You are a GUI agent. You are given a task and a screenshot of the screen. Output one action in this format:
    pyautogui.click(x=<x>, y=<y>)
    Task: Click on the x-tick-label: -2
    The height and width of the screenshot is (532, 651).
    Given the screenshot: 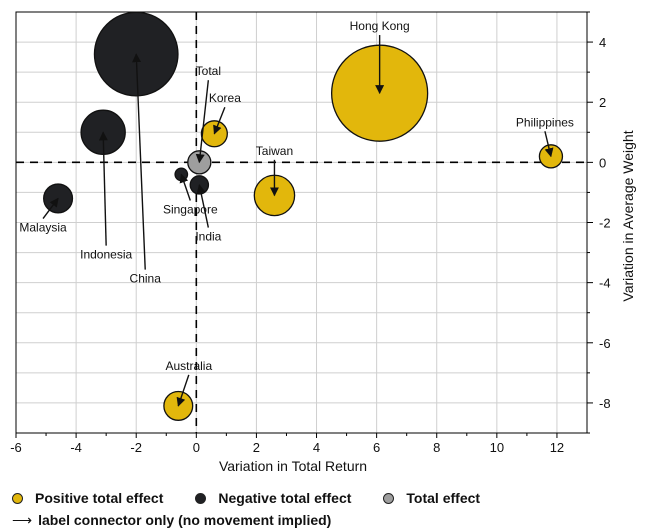 What is the action you would take?
    pyautogui.click(x=136, y=447)
    